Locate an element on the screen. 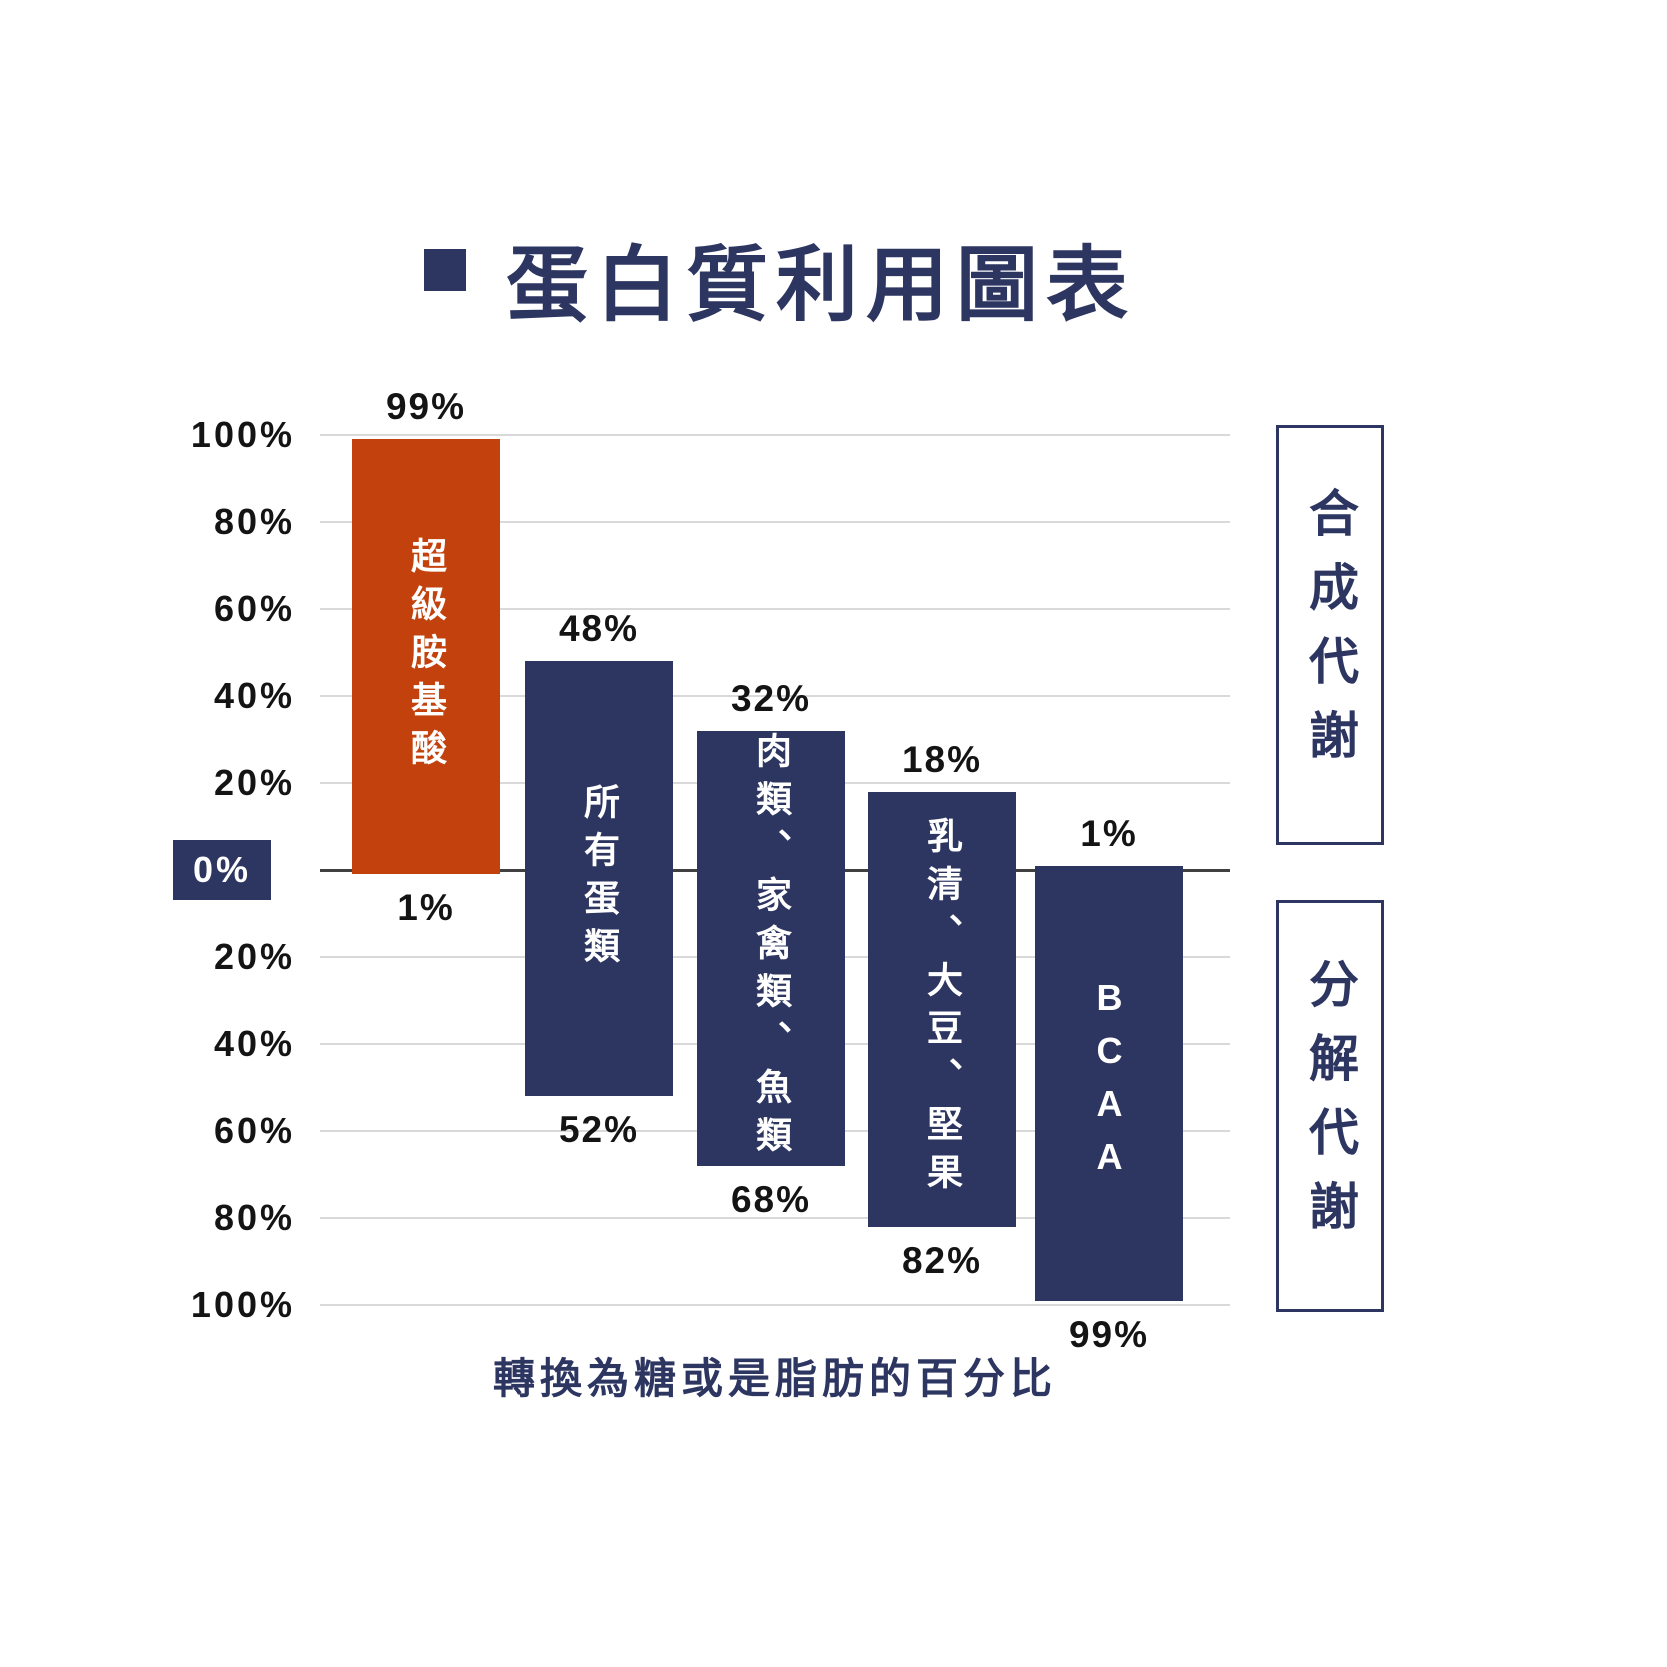 This screenshot has height=1667, width=1667. chart-bar: 乳清、大豆、堅果 is located at coordinates (942, 1009).